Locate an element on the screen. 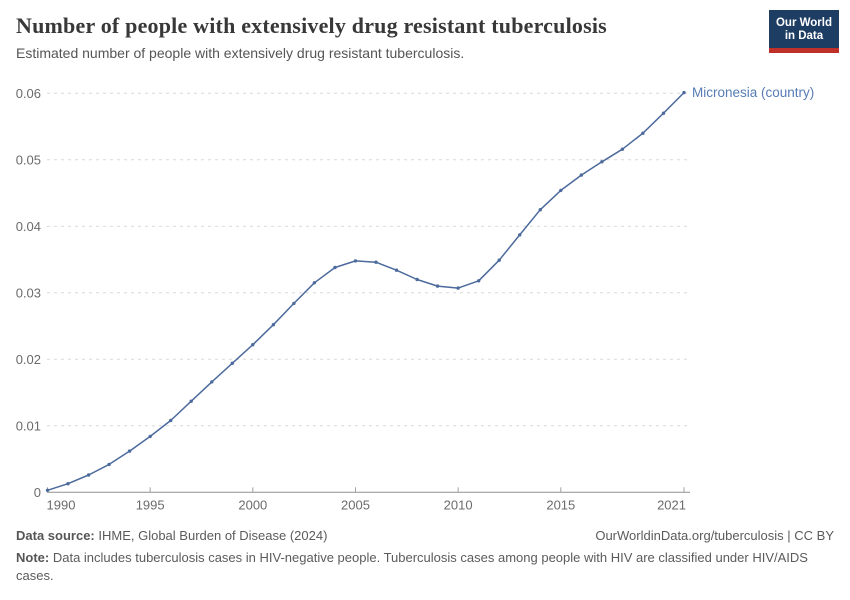  y-tick-label: 0.06 is located at coordinates (28, 93).